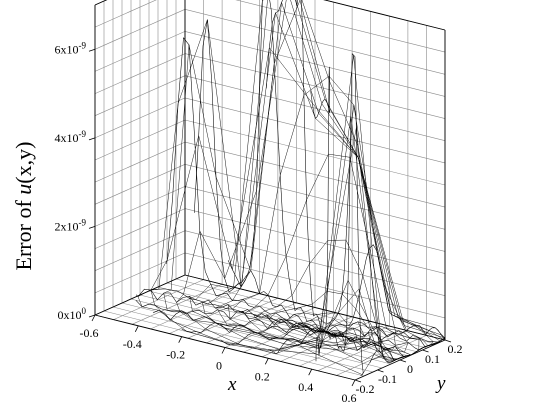  I want to click on y-tick-label: -0.1, so click(387, 379).